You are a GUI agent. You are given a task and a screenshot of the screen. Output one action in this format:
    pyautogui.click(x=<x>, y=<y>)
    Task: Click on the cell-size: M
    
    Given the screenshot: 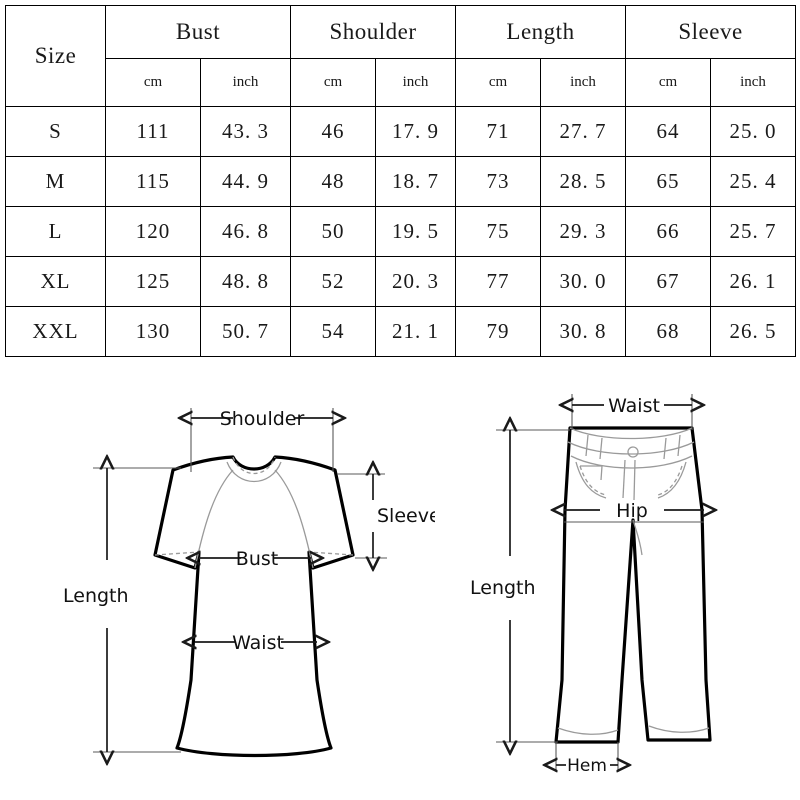 What is the action you would take?
    pyautogui.click(x=55, y=181)
    